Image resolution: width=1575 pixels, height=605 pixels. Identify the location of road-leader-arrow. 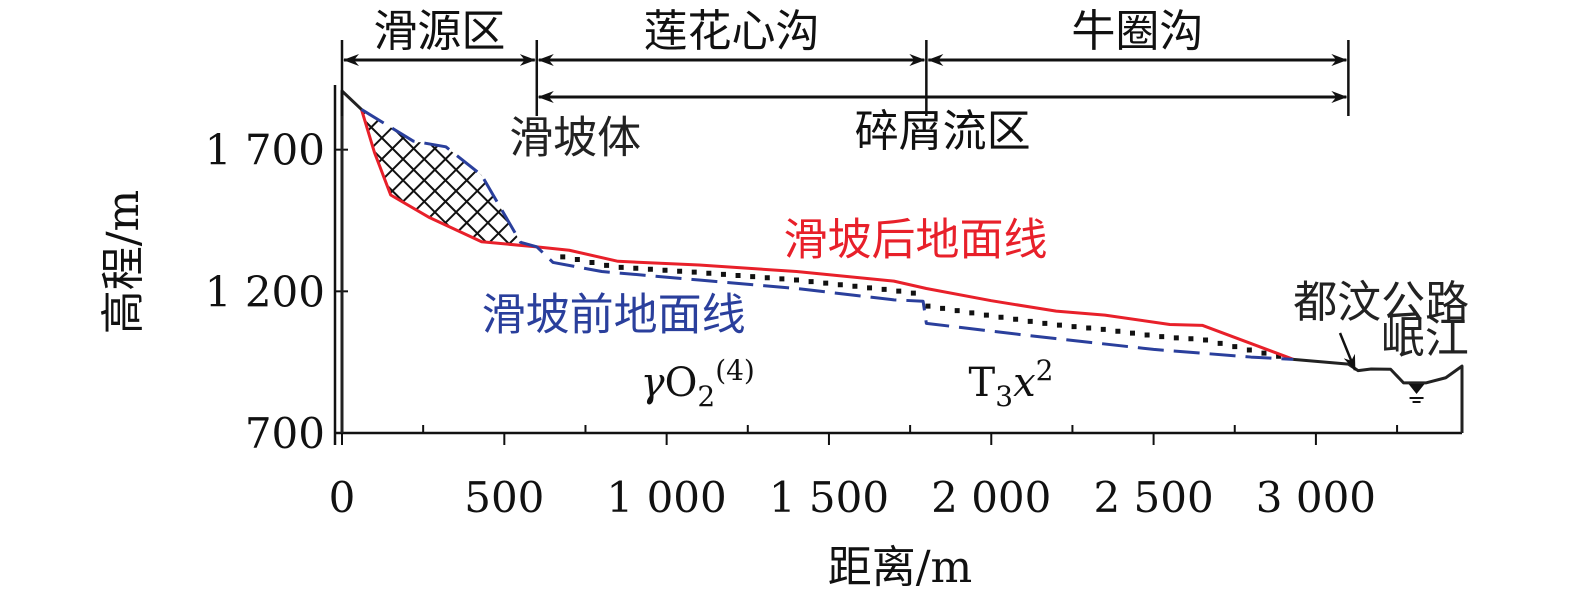
(1347, 351).